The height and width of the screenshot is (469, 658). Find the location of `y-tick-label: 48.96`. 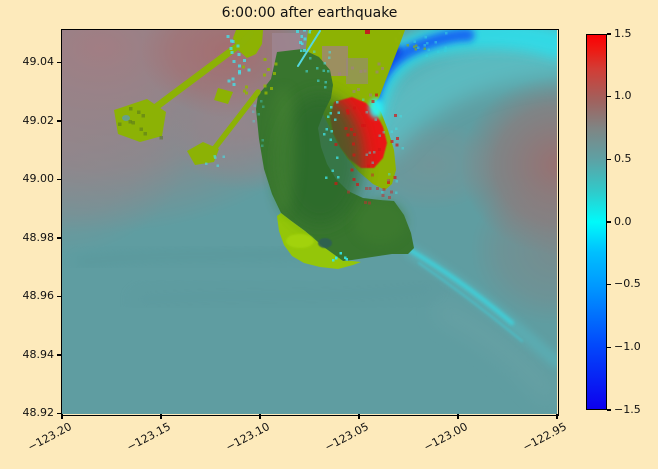

y-tick-label: 48.96 is located at coordinates (38, 295).